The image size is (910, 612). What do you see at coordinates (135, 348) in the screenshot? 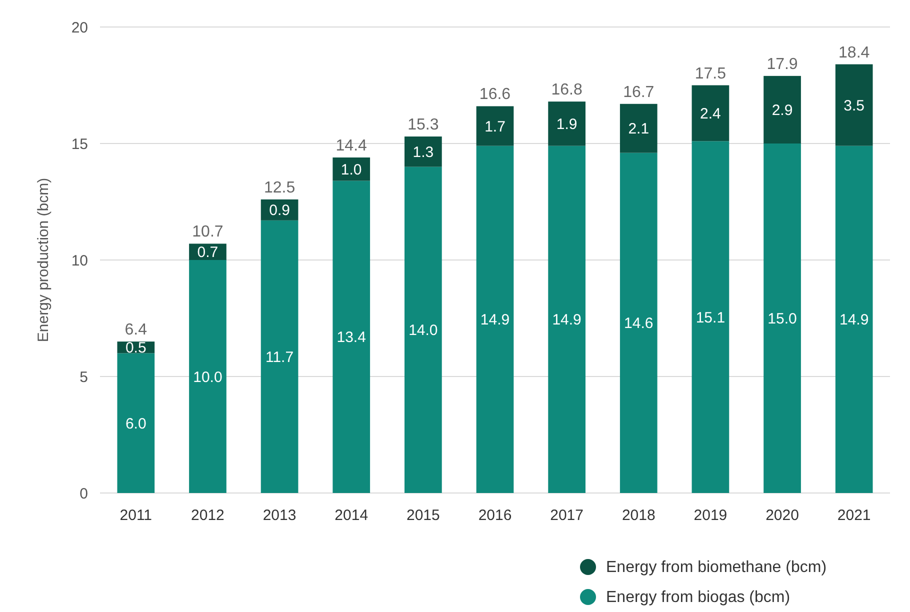
I see `data-label: 0.5` at bounding box center [135, 348].